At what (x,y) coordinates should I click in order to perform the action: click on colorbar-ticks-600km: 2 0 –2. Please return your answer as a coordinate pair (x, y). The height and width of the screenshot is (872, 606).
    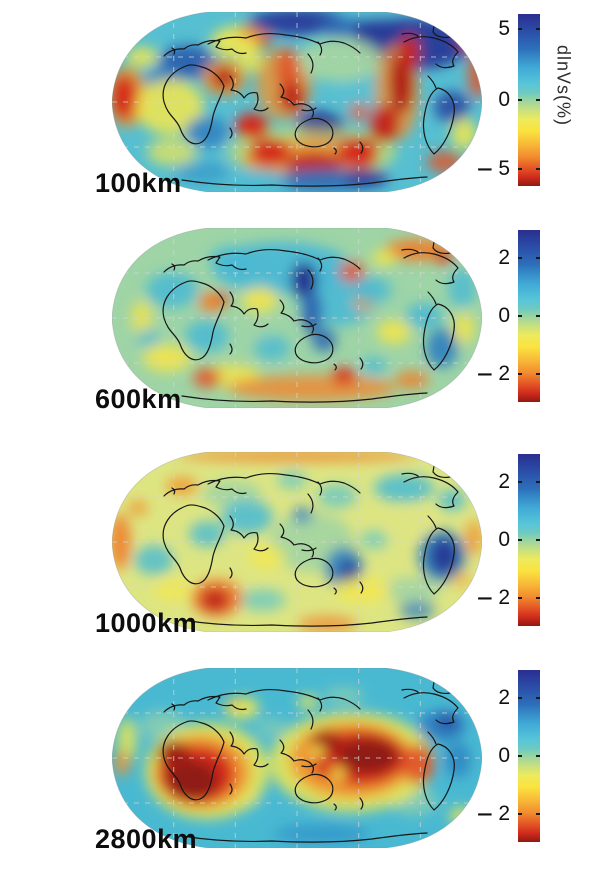
    Looking at the image, I should click on (470, 316).